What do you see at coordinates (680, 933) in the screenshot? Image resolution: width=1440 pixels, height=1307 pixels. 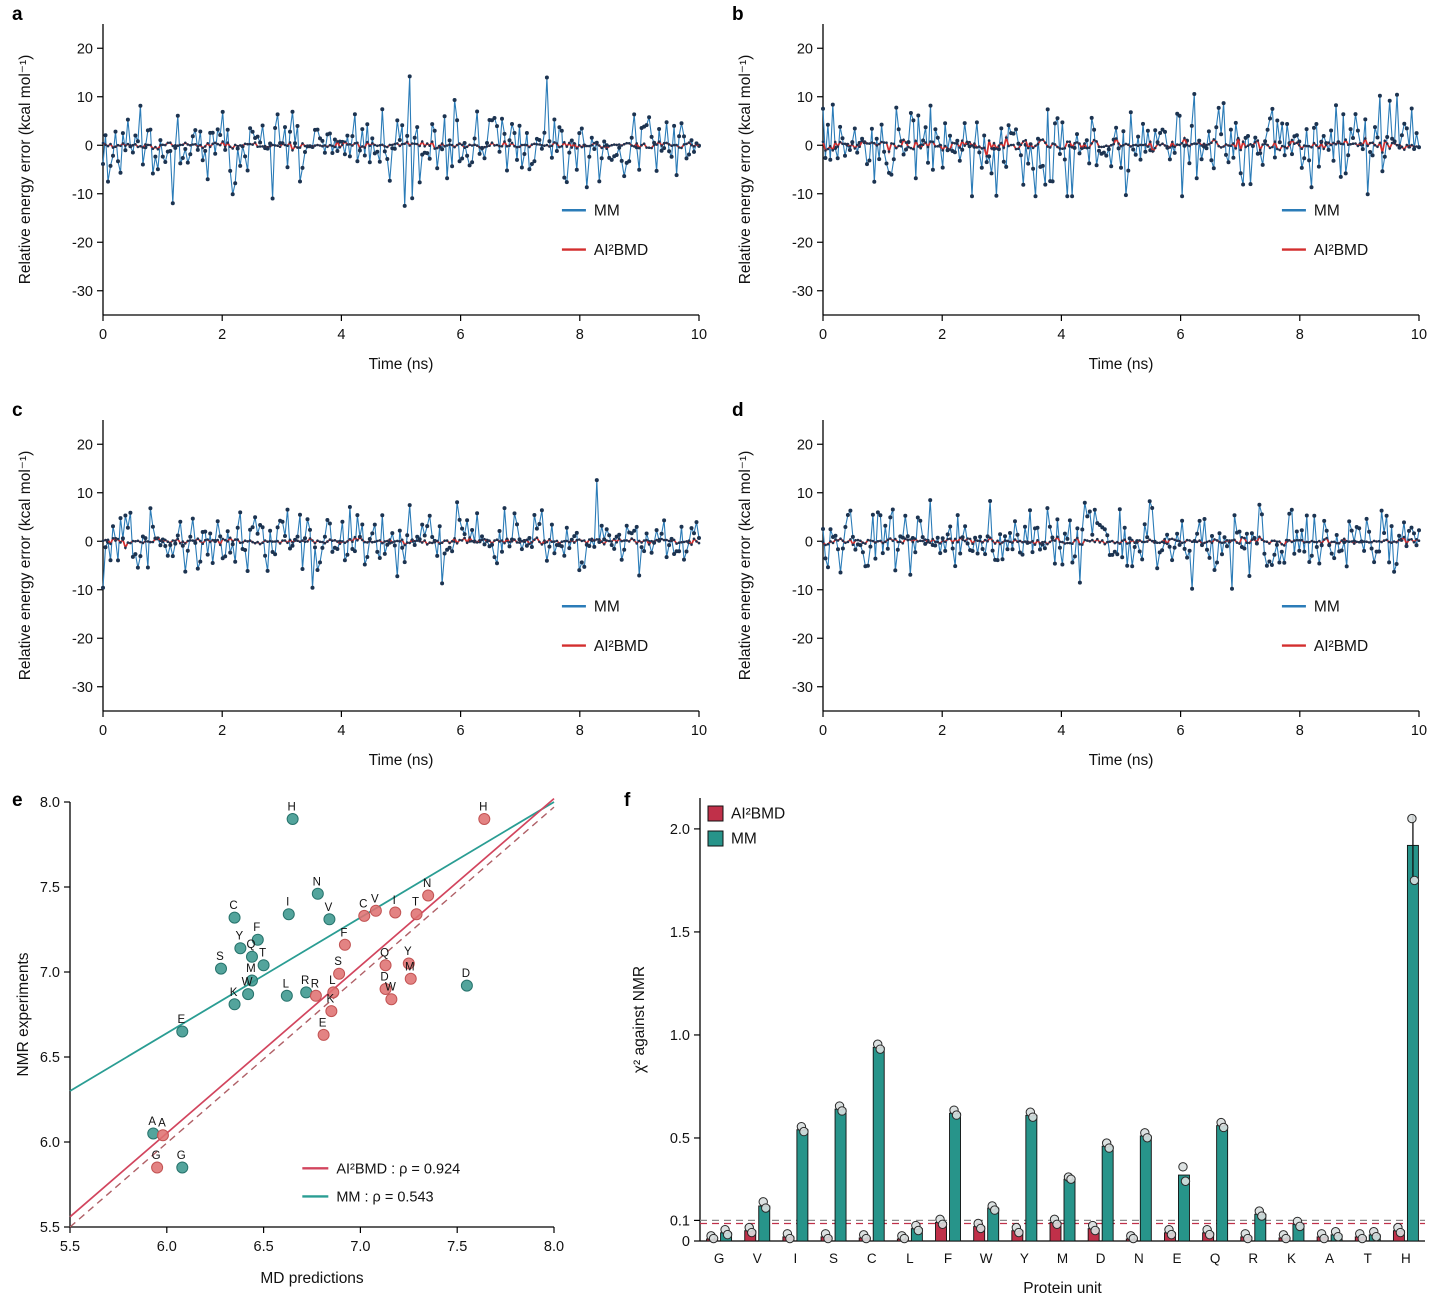 I see `svg-text: 1.5` at bounding box center [680, 933].